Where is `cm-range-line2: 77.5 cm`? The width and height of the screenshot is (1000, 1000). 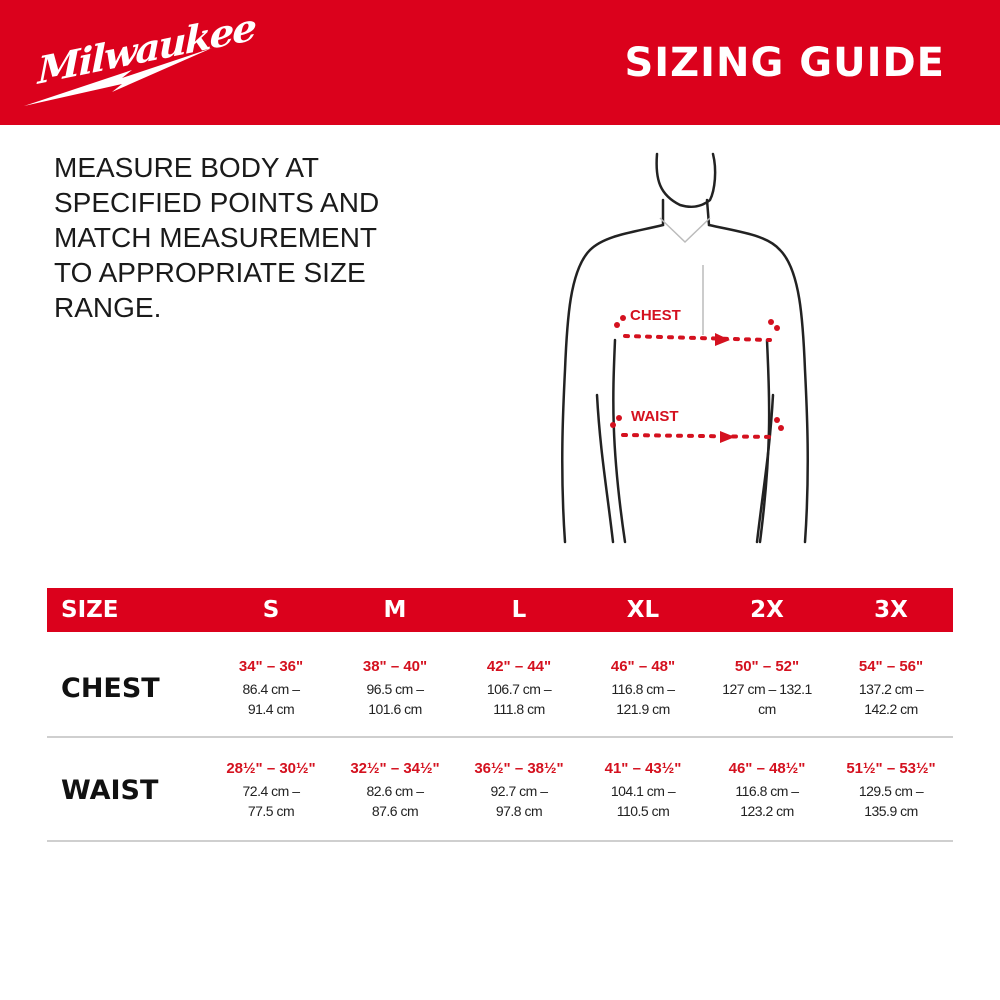 cm-range-line2: 77.5 cm is located at coordinates (271, 810).